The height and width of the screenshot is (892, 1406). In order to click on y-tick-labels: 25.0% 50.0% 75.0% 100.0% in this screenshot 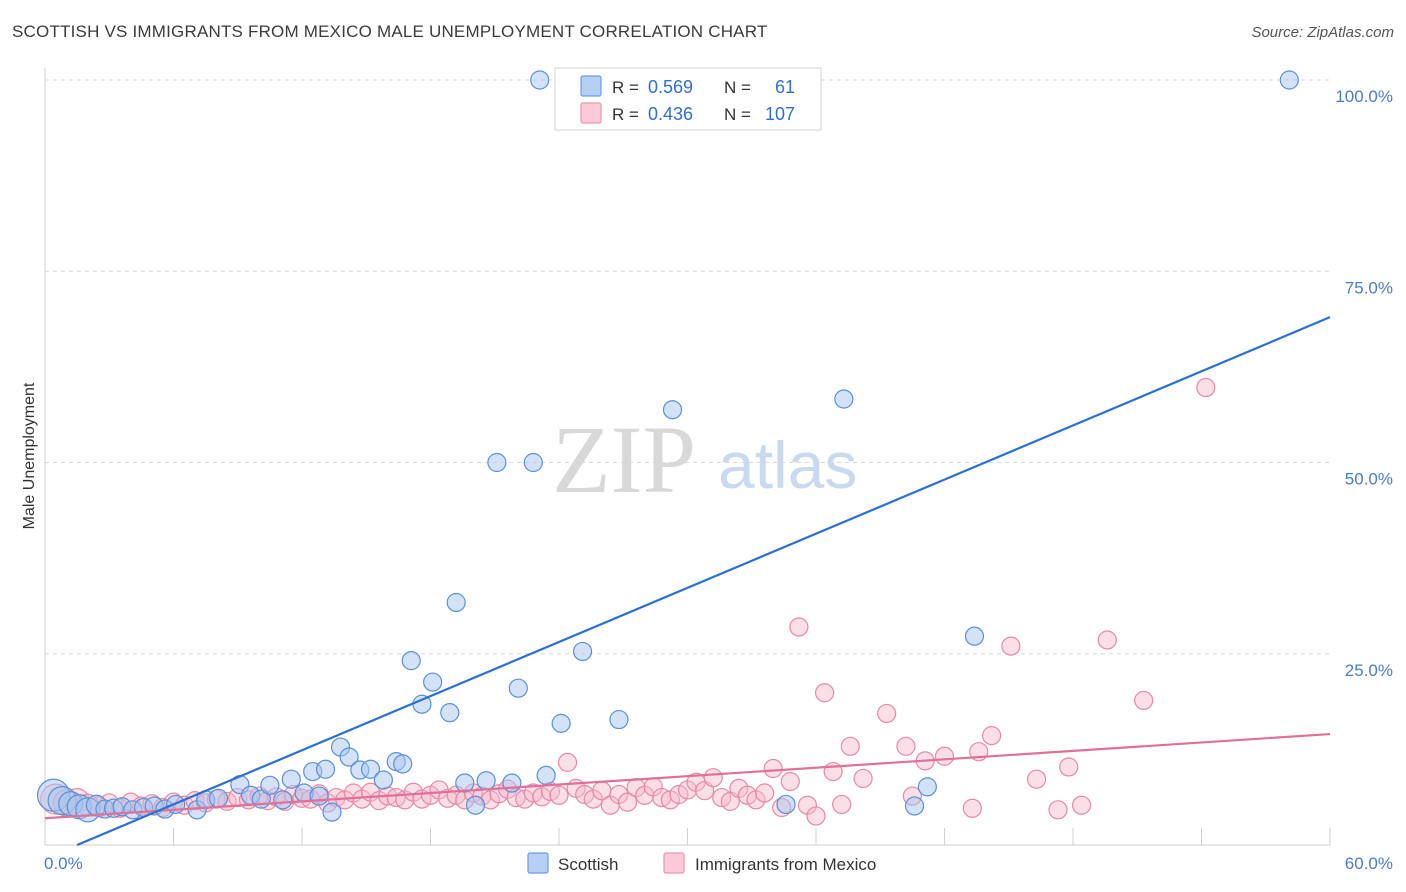, I will do `click(1364, 383)`.